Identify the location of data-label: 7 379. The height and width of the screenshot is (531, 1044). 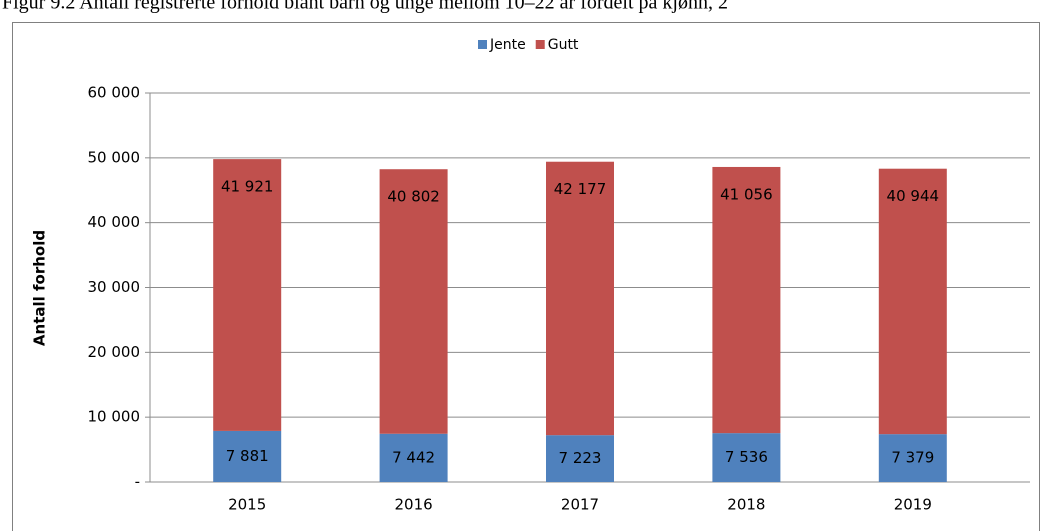
(912, 458).